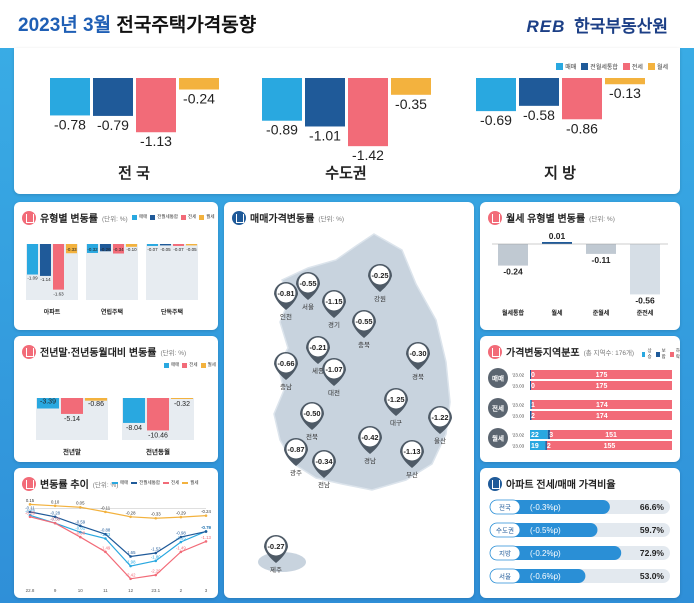  I want to click on trend-x-tick: 23.1, so click(155, 590).